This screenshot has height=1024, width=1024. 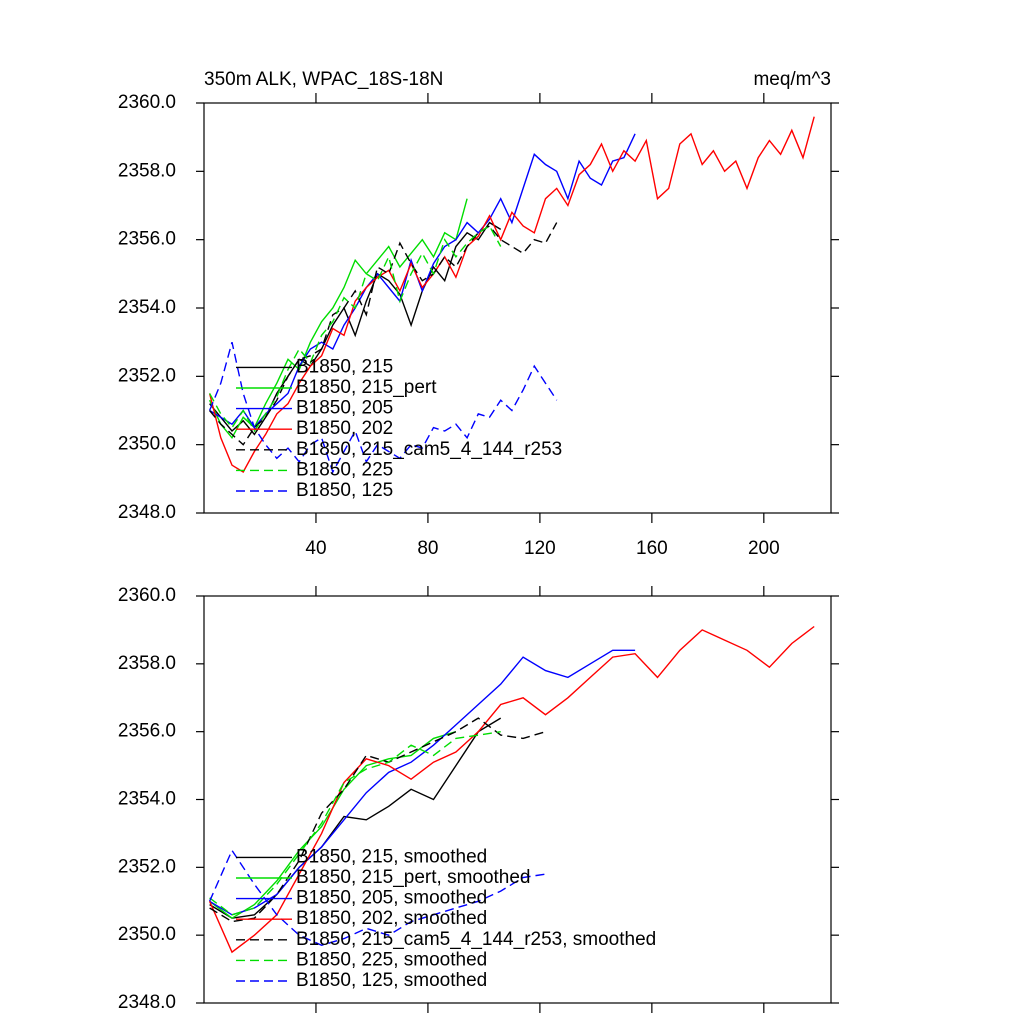 I want to click on legend-label: B1850, 225, so click(x=344, y=469).